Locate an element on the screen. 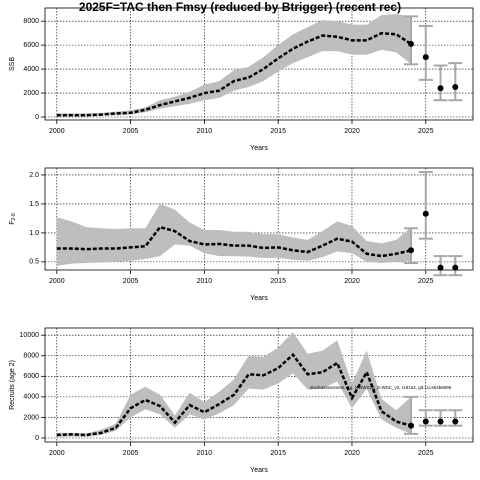  y-axis-label-main: F is located at coordinates (12, 222).